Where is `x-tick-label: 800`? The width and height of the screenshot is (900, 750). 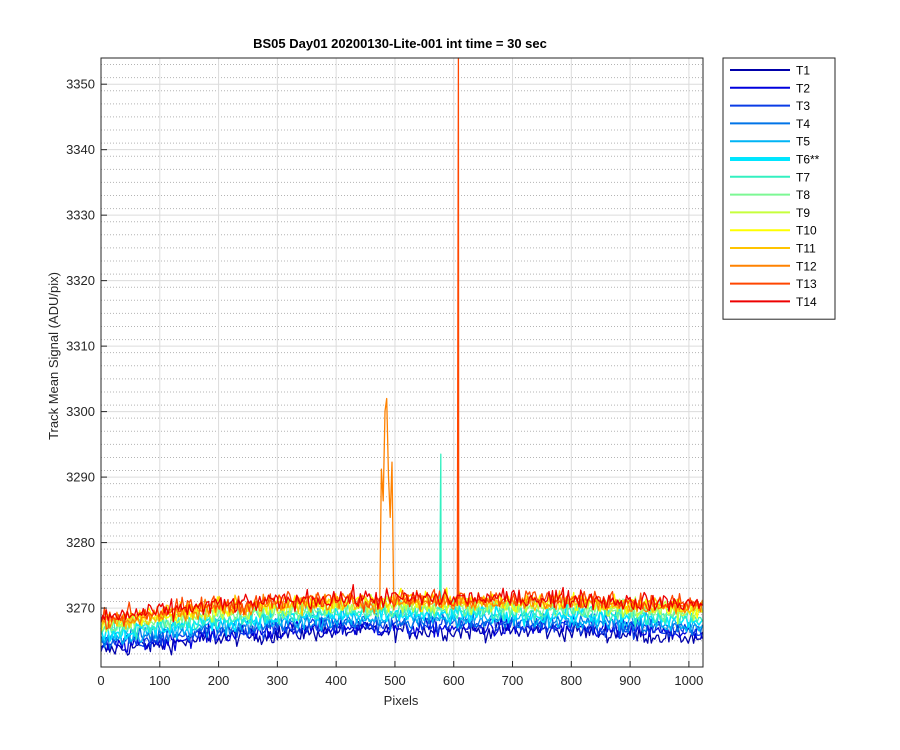 x-tick-label: 800 is located at coordinates (571, 680).